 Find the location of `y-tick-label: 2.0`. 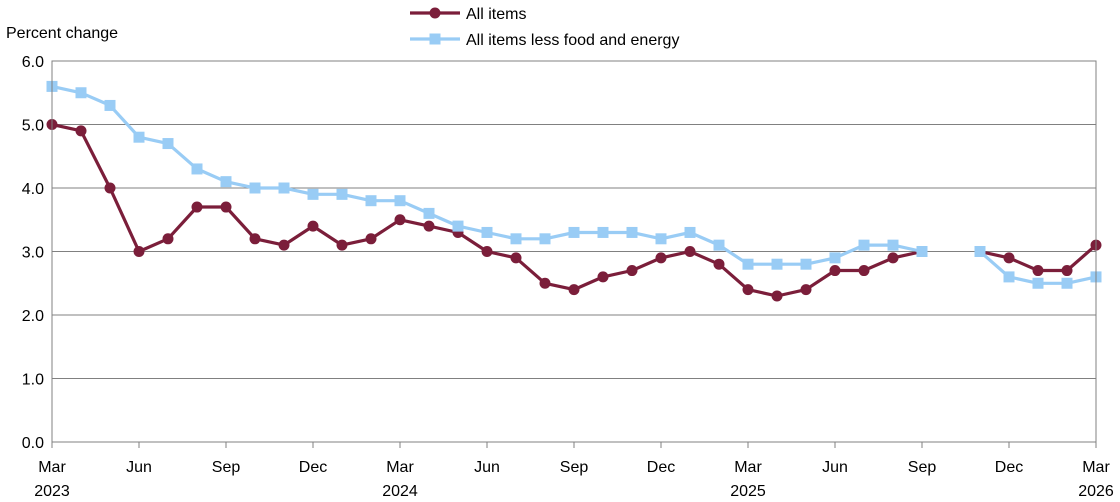

y-tick-label: 2.0 is located at coordinates (33, 316).